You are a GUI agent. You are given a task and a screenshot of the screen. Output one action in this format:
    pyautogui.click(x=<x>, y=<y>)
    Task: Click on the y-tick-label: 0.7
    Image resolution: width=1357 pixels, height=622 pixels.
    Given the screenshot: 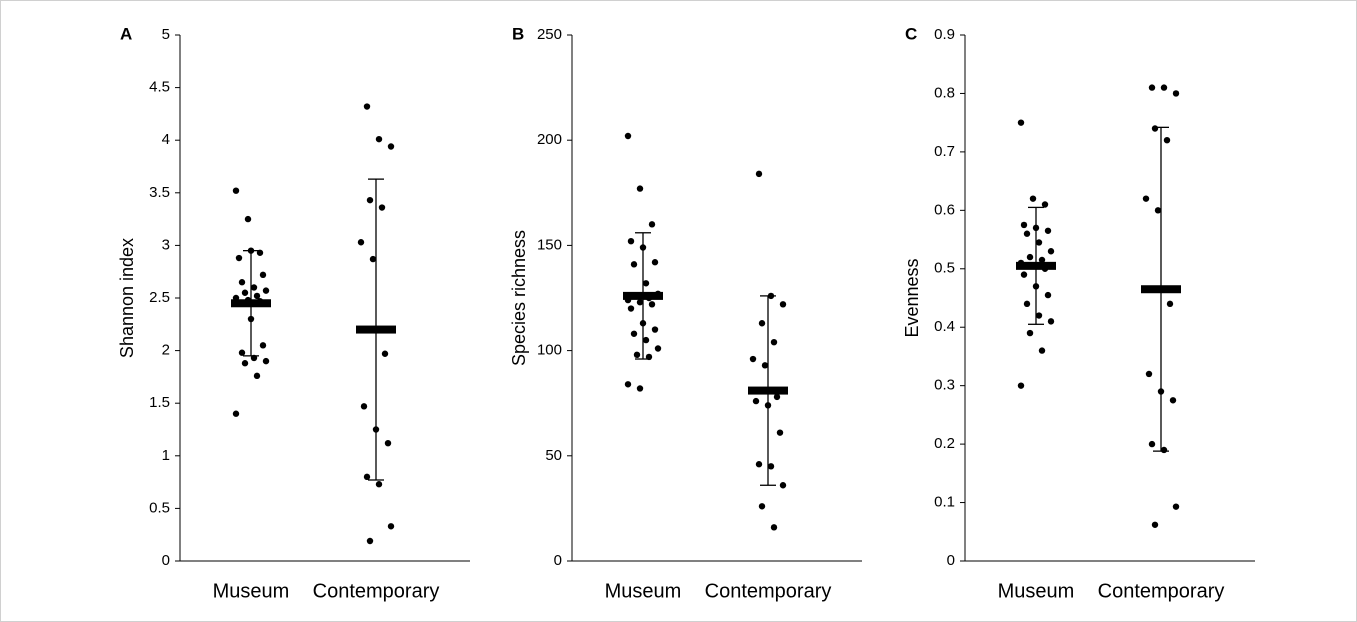 What is the action you would take?
    pyautogui.click(x=944, y=151)
    